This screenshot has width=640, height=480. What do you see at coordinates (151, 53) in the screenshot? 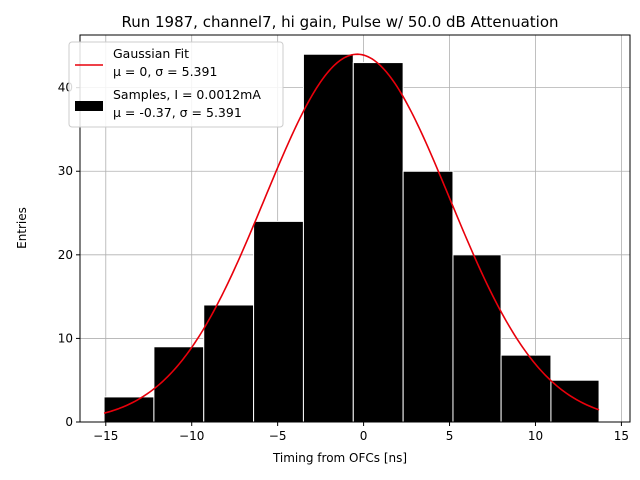
I see `legend-fit-label: Gaussian Fit` at bounding box center [151, 53].